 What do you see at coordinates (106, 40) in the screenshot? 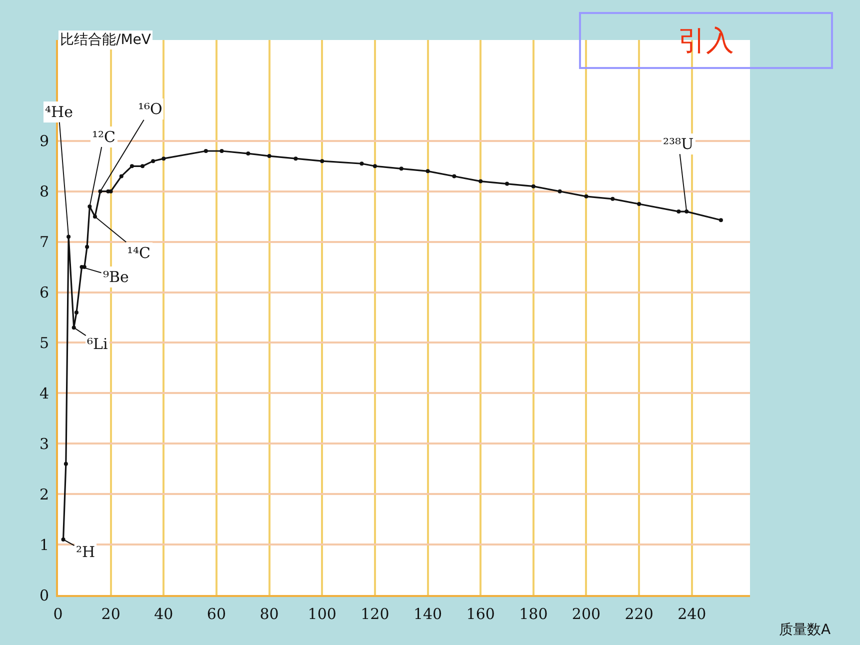
I see `y-axis-title: 比结合能/MeV` at bounding box center [106, 40].